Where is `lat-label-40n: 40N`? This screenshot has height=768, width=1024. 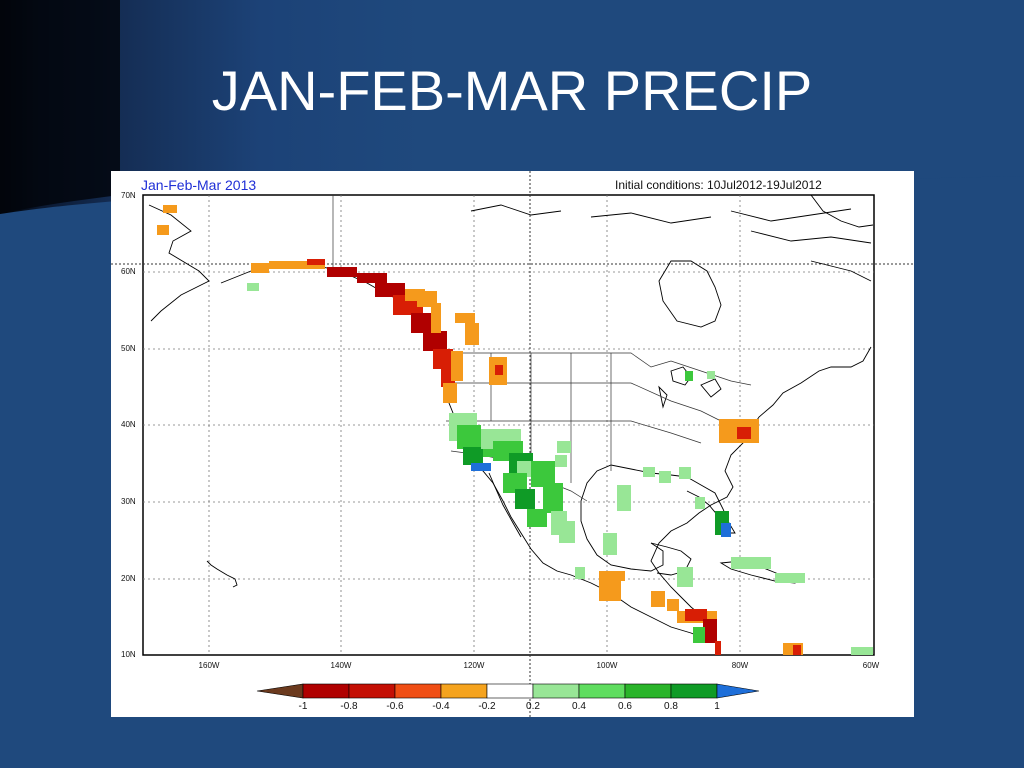
lat-label-40n: 40N is located at coordinates (128, 424).